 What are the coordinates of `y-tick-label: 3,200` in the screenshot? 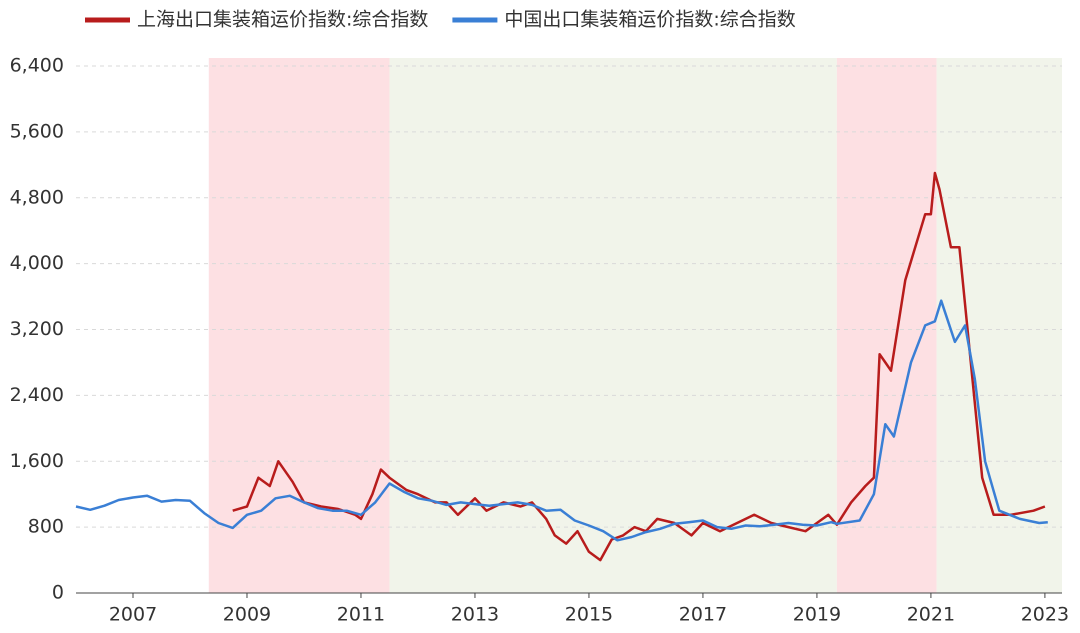 It's located at (37, 329).